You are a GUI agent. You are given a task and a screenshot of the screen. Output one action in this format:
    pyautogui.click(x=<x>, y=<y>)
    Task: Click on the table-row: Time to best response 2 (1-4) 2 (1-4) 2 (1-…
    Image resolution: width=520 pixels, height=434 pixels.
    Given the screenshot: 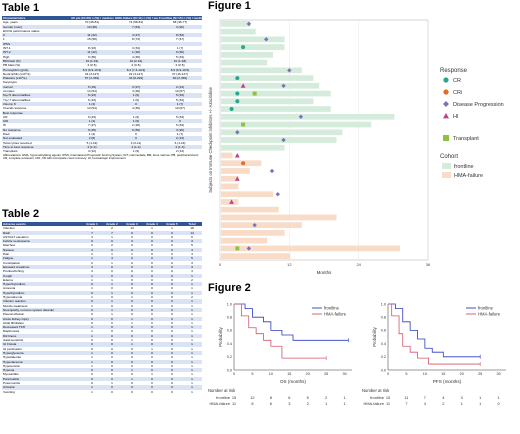 What is the action you would take?
    pyautogui.click(x=102, y=147)
    